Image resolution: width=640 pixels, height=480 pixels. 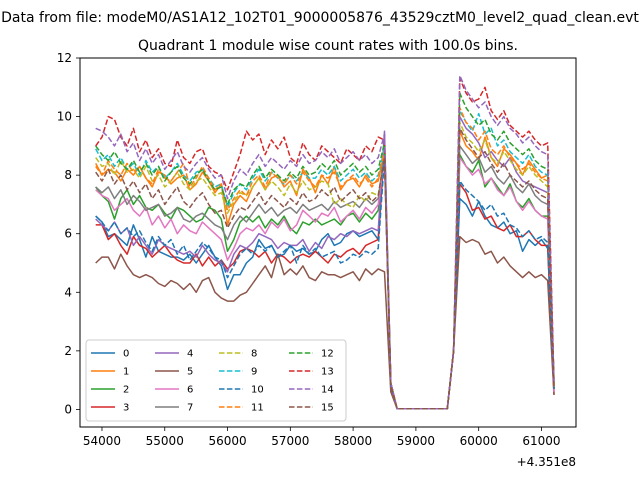 What do you see at coordinates (327, 354) in the screenshot?
I see `legend-label-12: 12` at bounding box center [327, 354].